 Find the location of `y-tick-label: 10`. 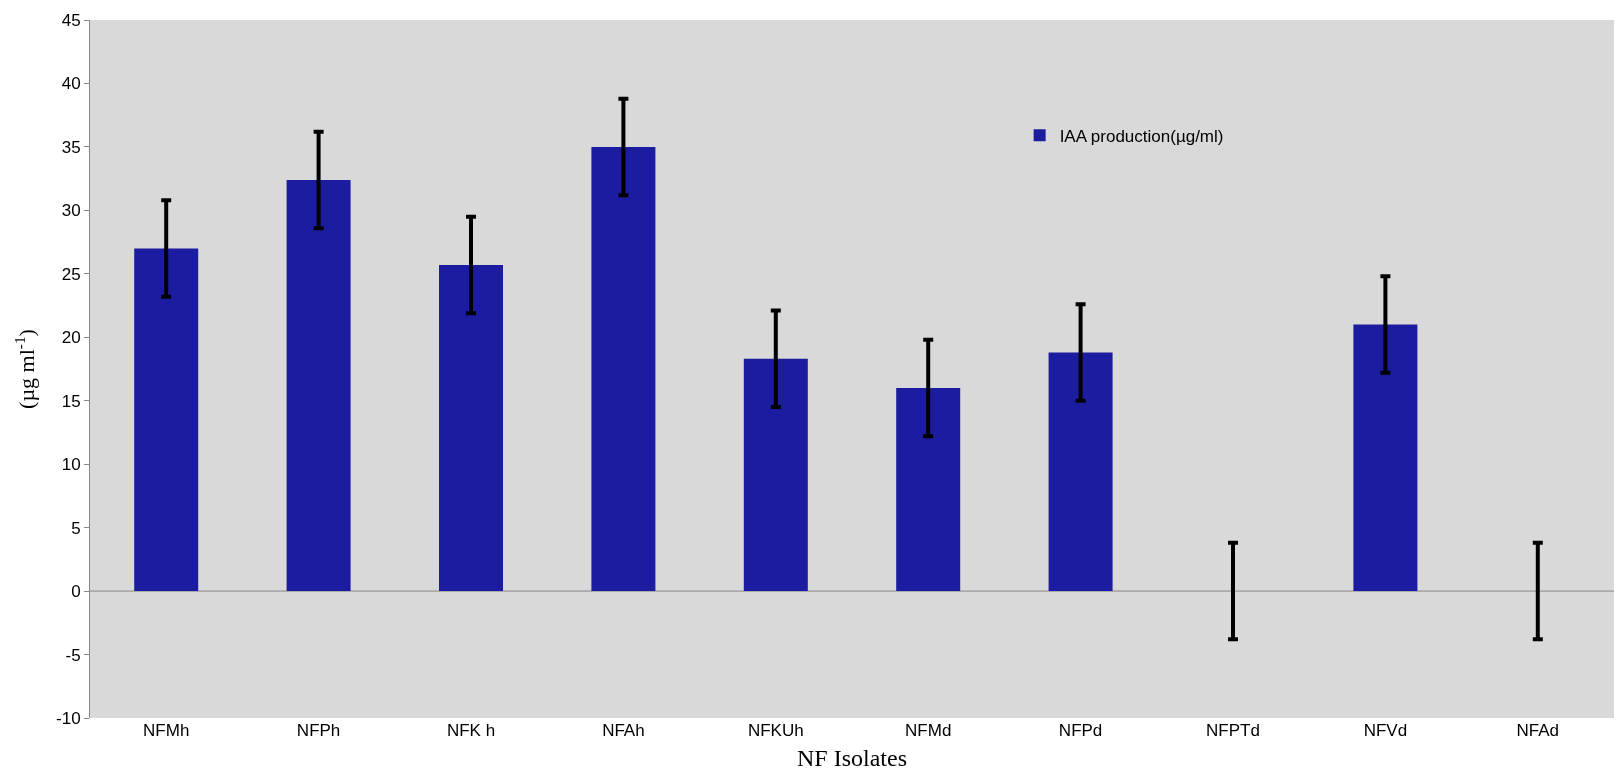

y-tick-label: 10 is located at coordinates (71, 465).